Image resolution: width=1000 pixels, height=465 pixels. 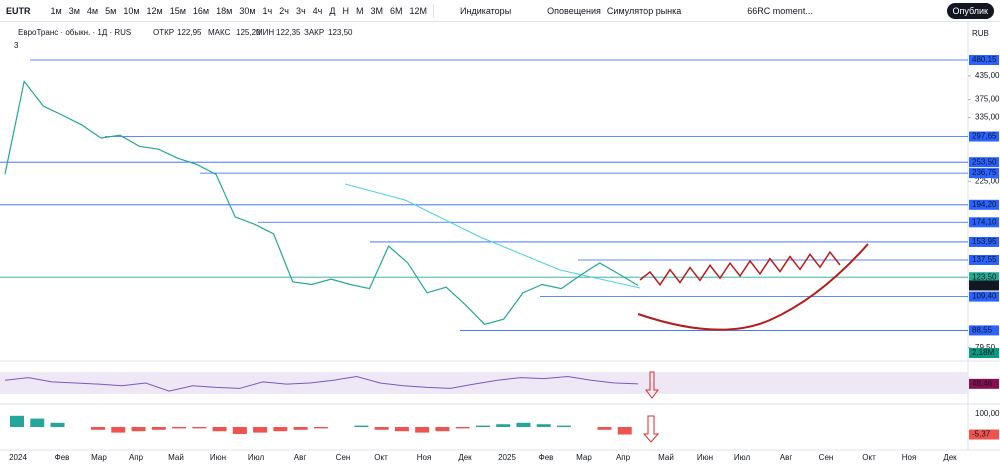 I want to click on interval-button: 30м, so click(x=247, y=10).